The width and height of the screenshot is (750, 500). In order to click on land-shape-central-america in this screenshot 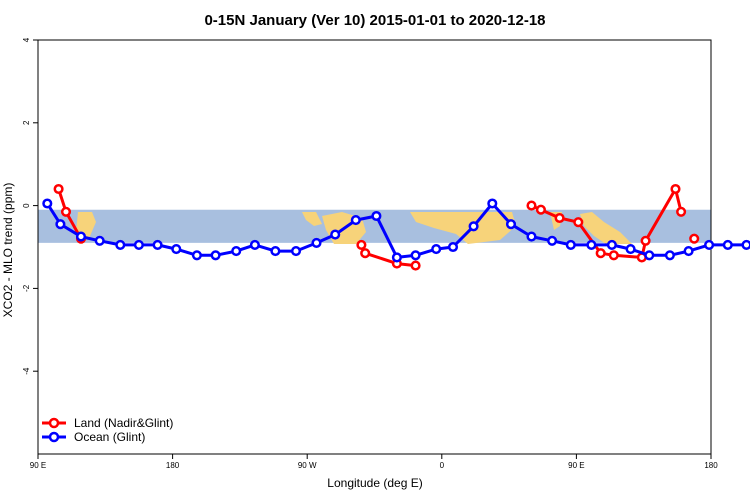, I will do `click(312, 219)`.